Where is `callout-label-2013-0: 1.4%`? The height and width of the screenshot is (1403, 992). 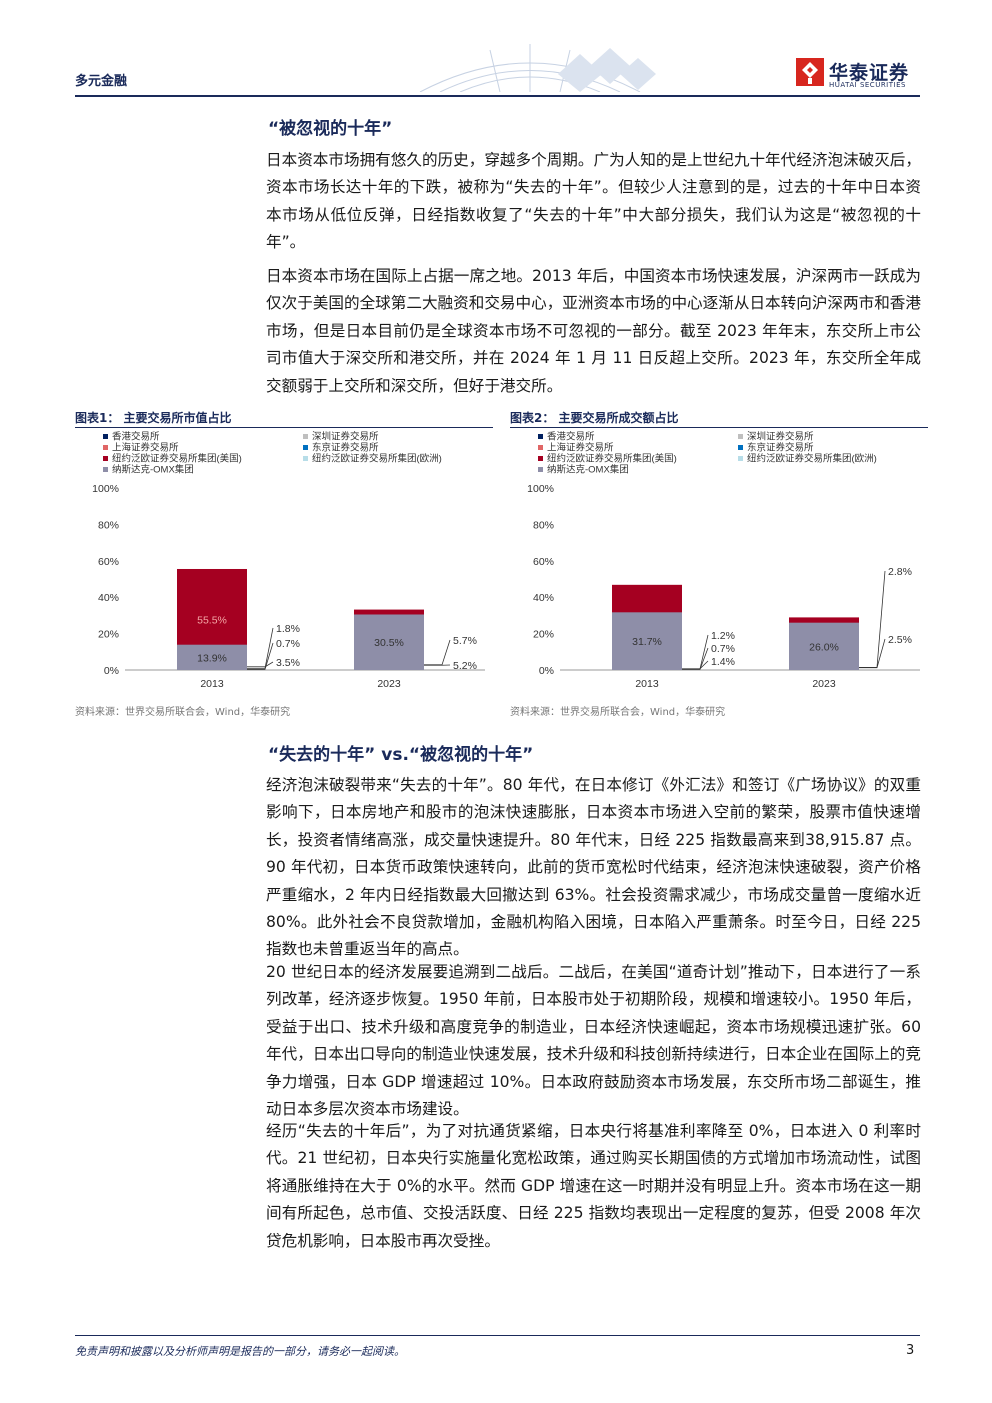 callout-label-2013-0: 1.4% is located at coordinates (723, 662).